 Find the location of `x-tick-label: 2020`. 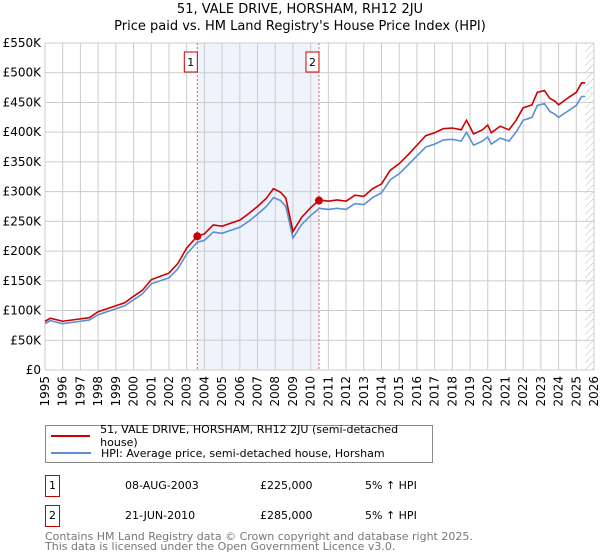

x-tick-label: 2020 is located at coordinates (488, 391).